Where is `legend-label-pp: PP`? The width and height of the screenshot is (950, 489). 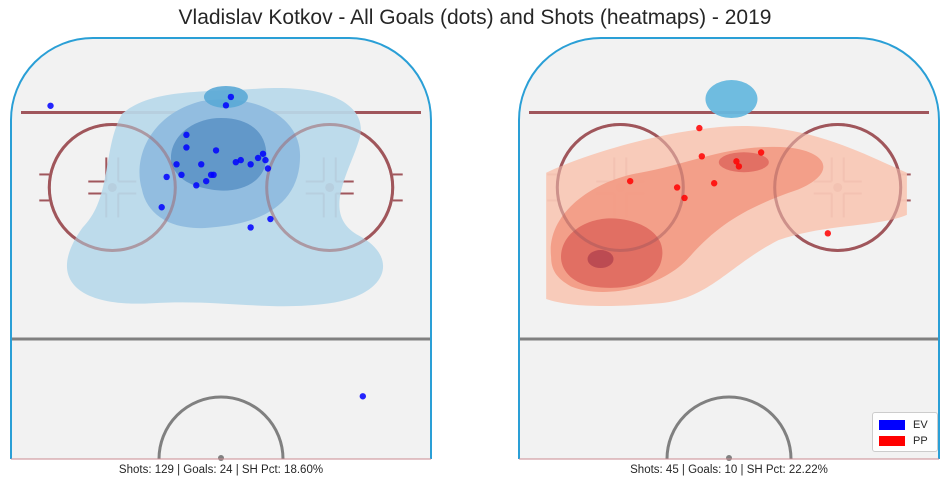
legend-label-pp: PP is located at coordinates (920, 441).